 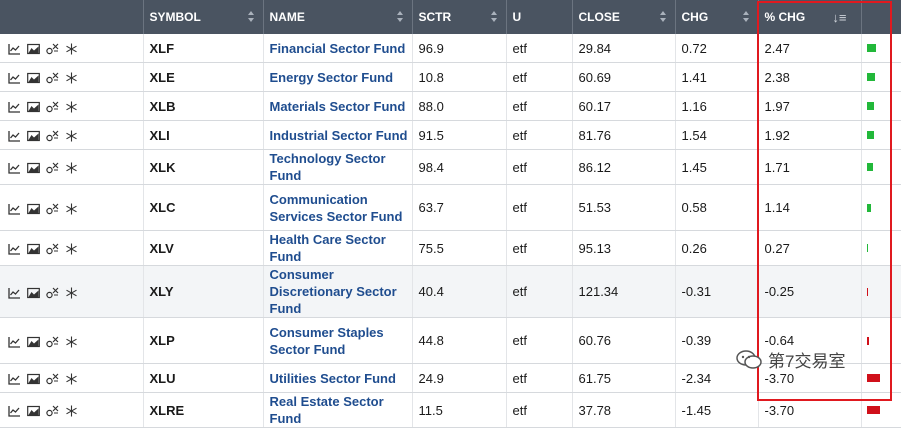 I want to click on fund-name-link: Real Estate Sector Fund, so click(x=326, y=410).